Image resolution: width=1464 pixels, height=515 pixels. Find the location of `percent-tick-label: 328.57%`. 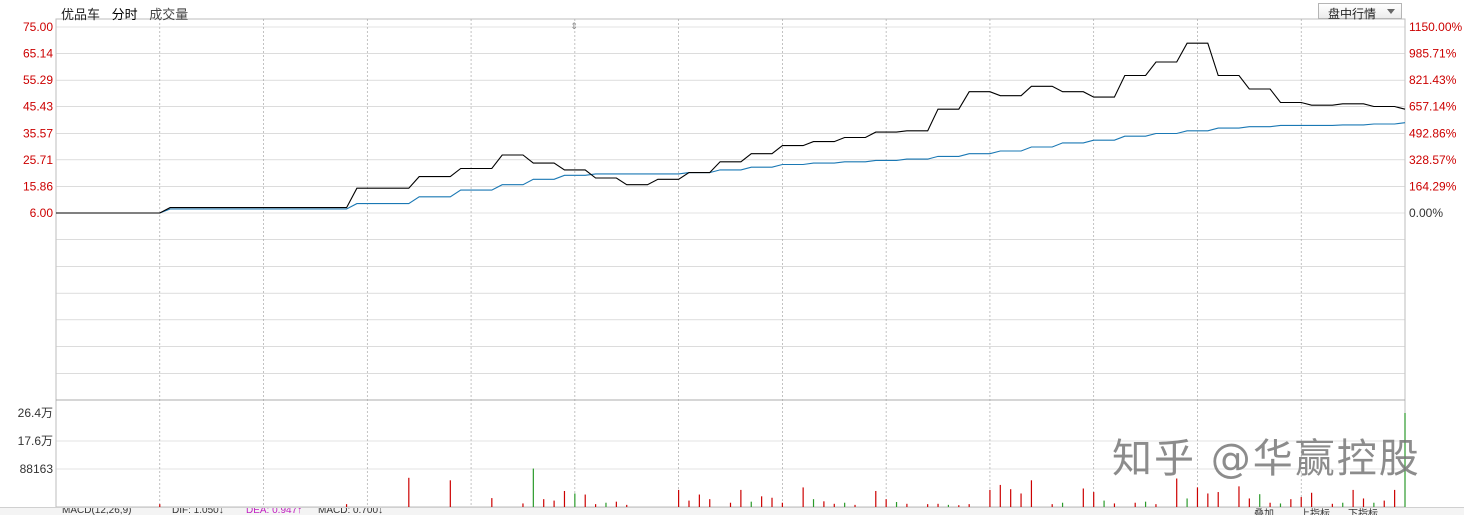

percent-tick-label: 328.57% is located at coordinates (1433, 160).